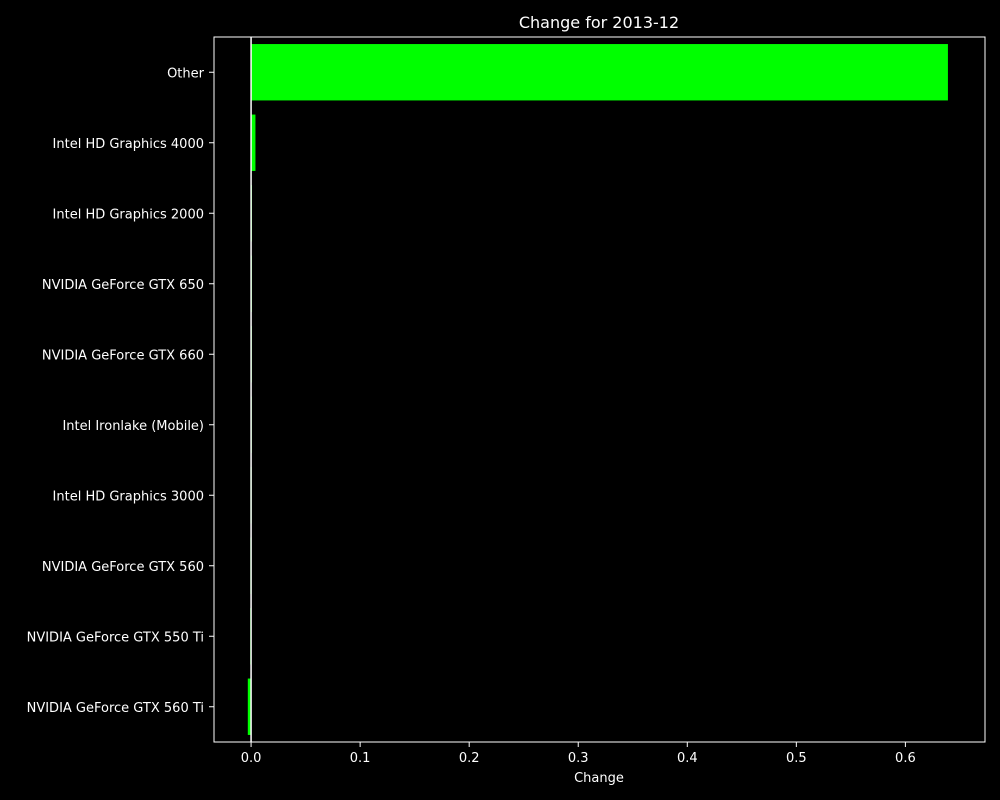 The image size is (1000, 800). I want to click on y-tick-label: Intel HD Graphics 4000, so click(128, 144).